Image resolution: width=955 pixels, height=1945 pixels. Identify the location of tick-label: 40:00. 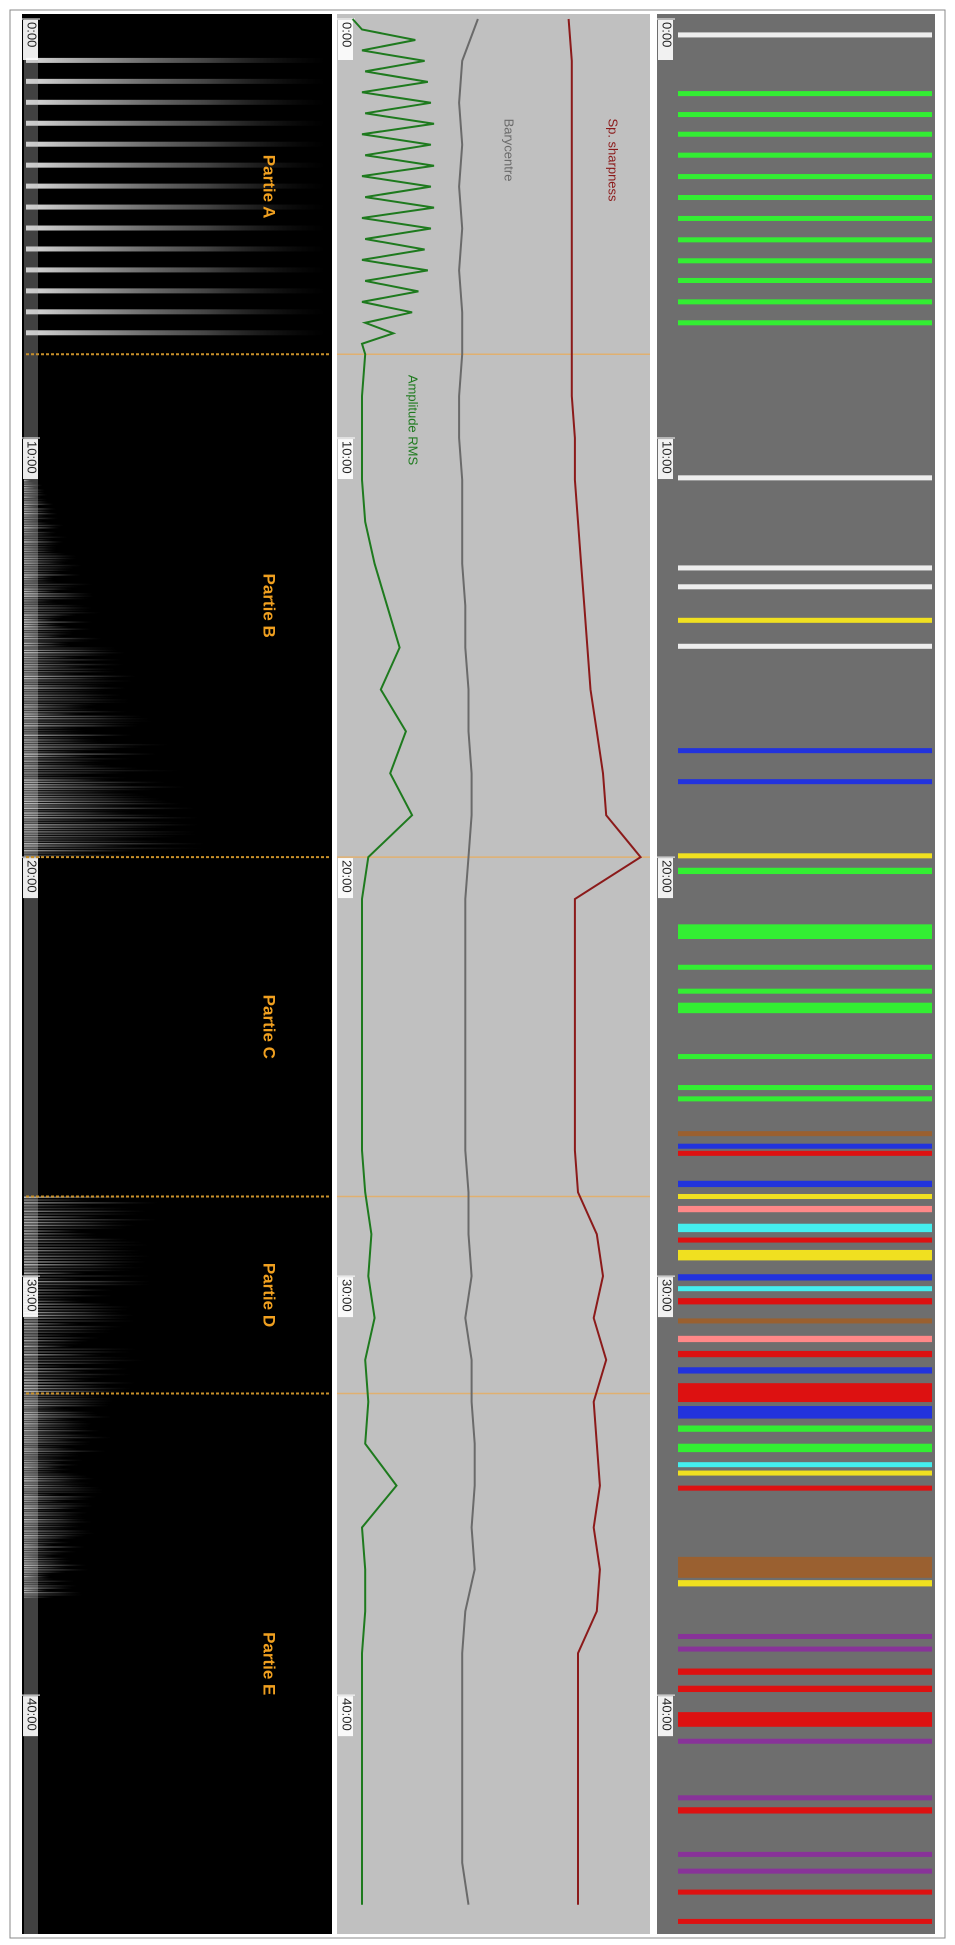
(32, 1714).